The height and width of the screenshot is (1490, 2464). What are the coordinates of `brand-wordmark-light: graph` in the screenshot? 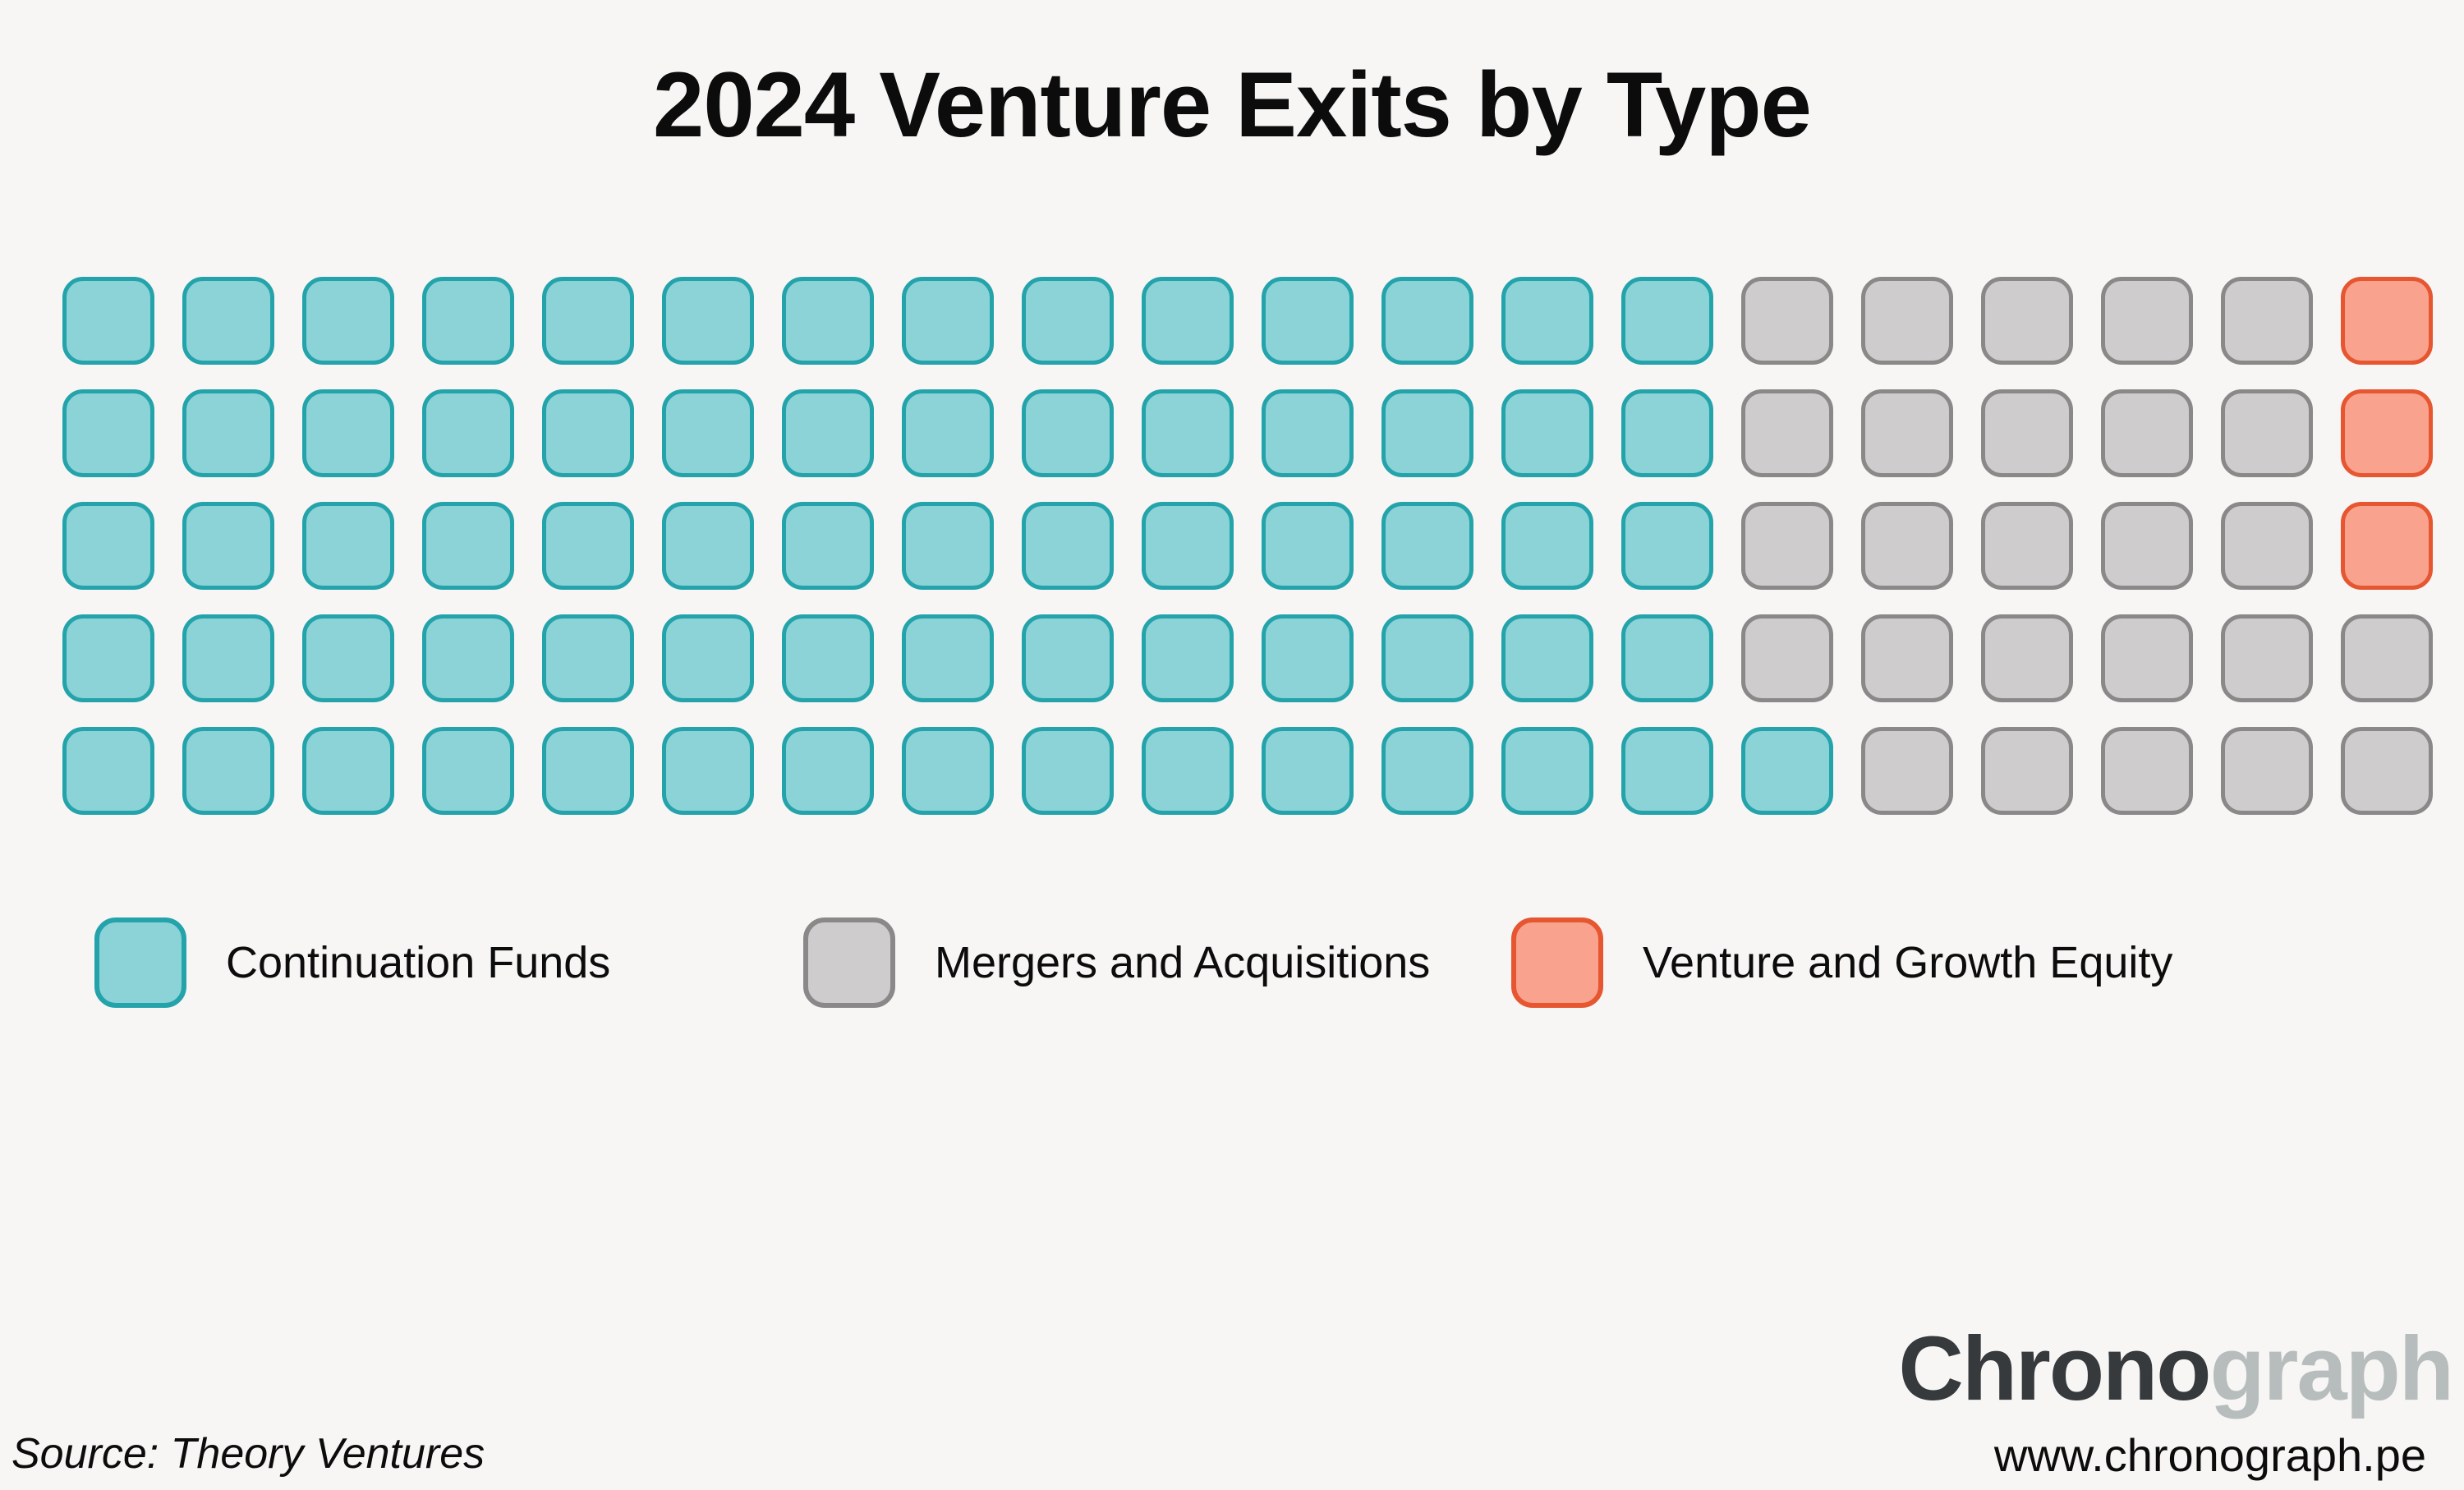 It's located at (2331, 1368).